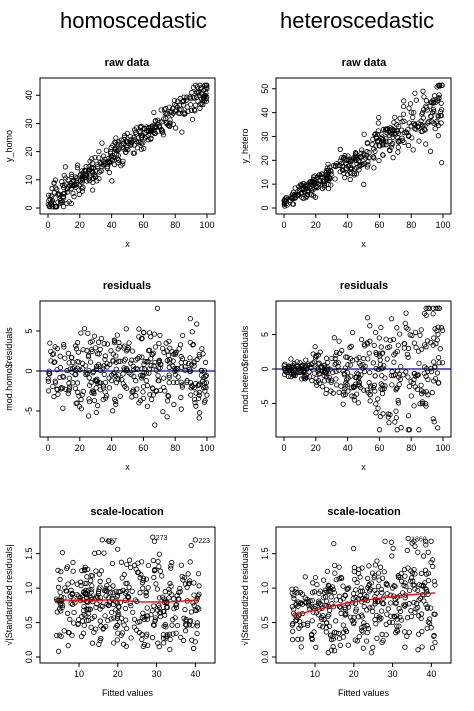 The height and width of the screenshot is (711, 474). Describe the element at coordinates (363, 244) in the screenshot. I see `x-axis-label: x` at that location.